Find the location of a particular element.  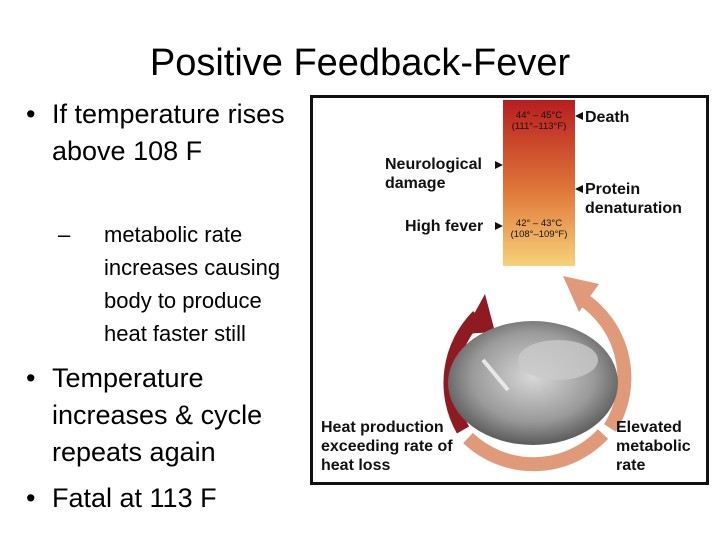

cycle-arrow-bottom is located at coordinates (536, 450).